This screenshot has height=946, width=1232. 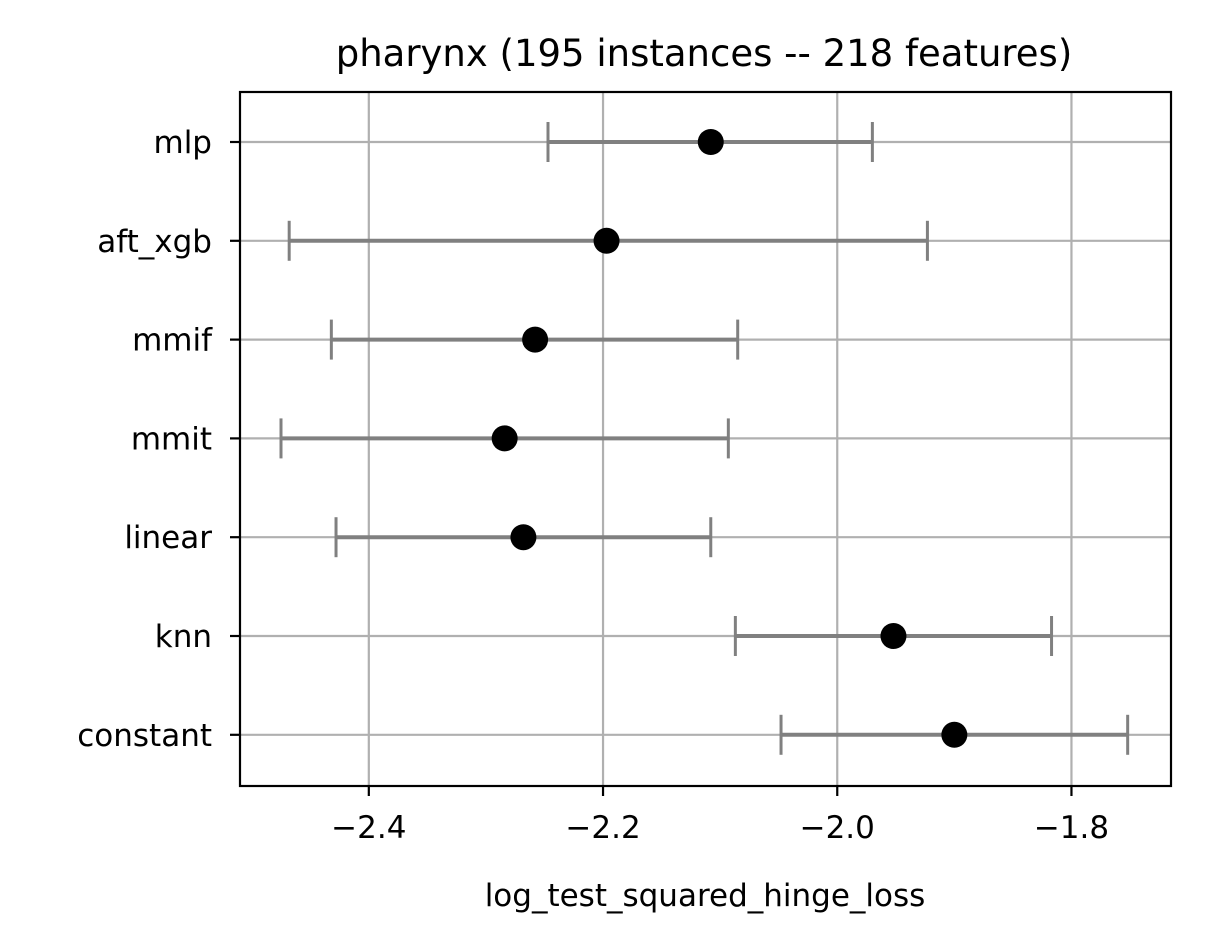 I want to click on y-tick-label: constant, so click(x=144, y=736).